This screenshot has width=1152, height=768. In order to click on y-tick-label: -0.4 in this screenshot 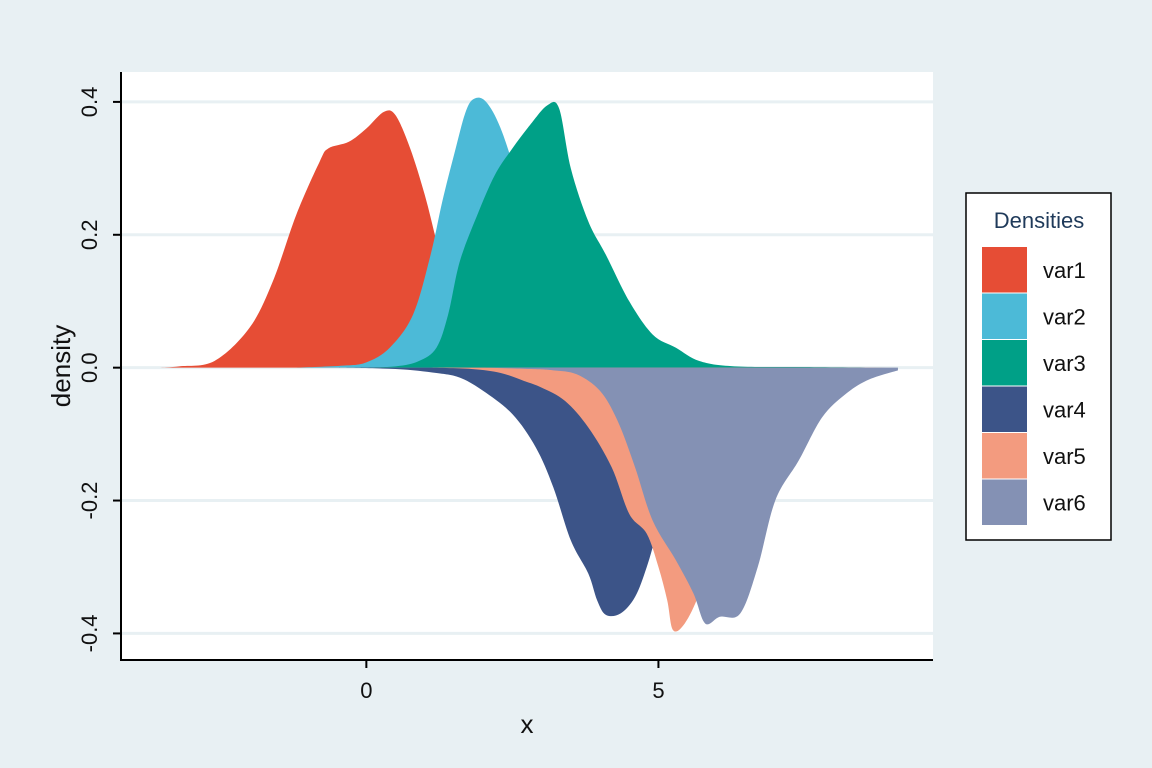, I will do `click(89, 633)`.